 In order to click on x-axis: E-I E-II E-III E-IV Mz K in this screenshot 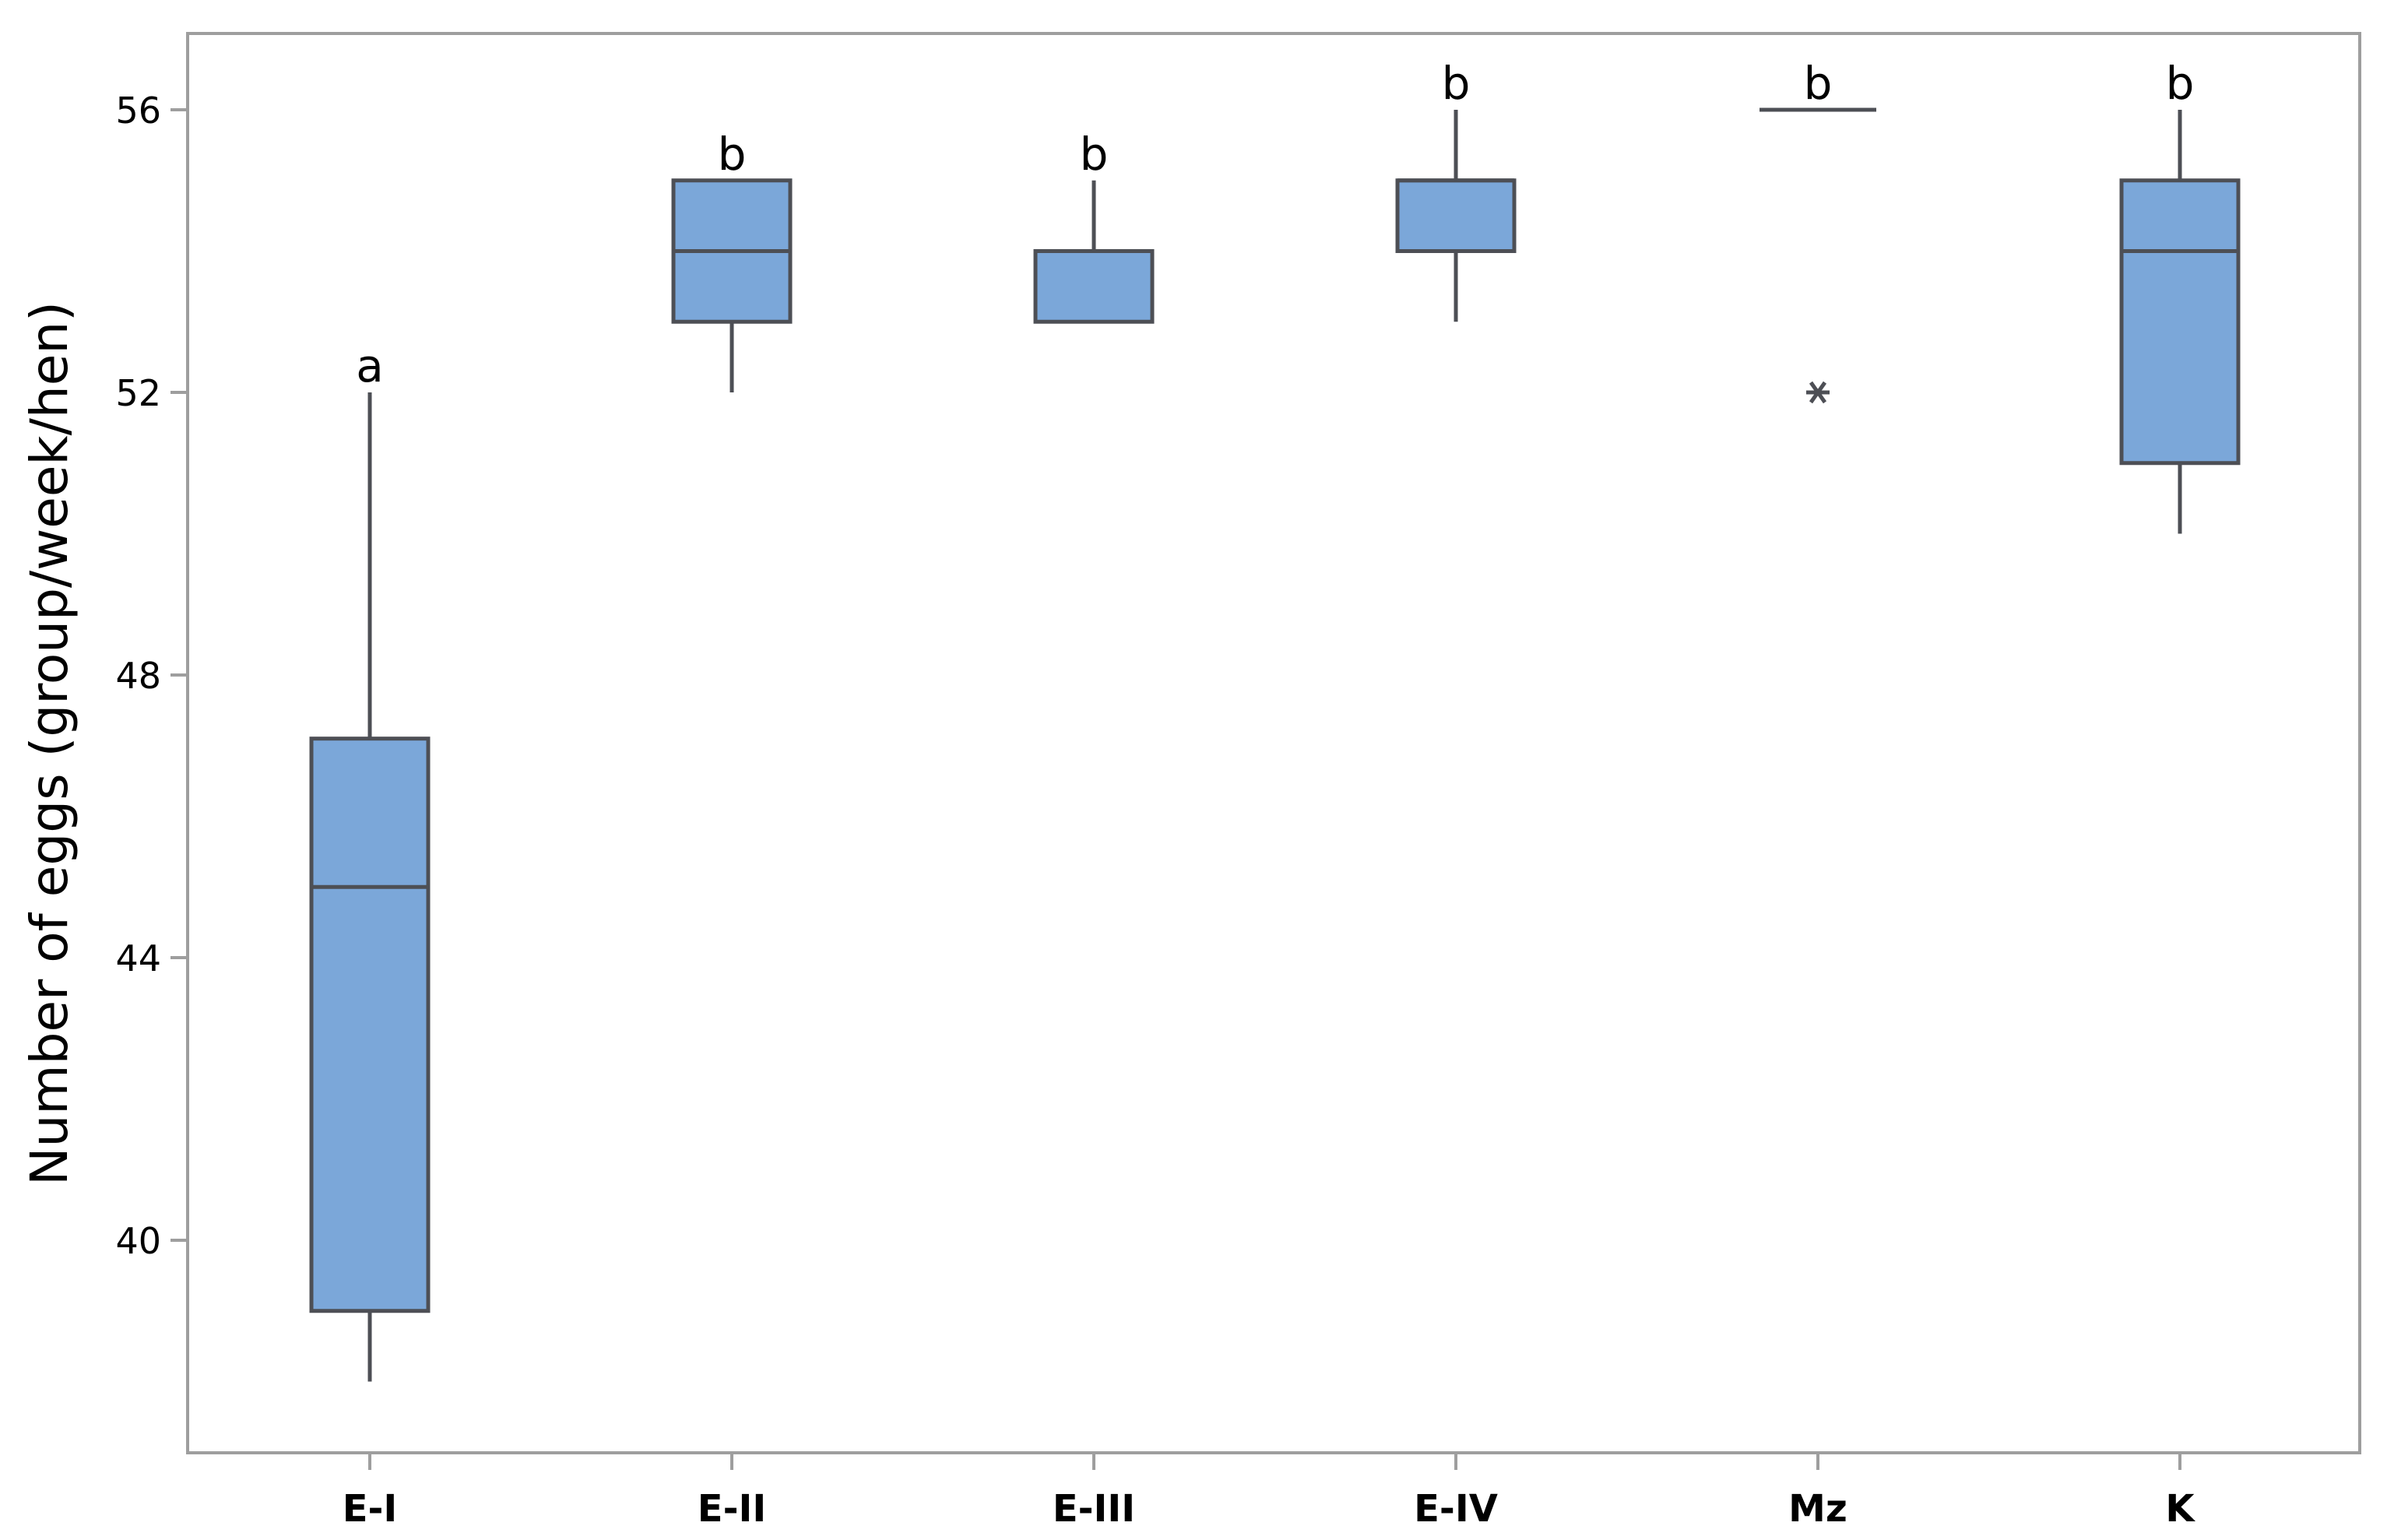, I will do `click(1269, 1492)`.